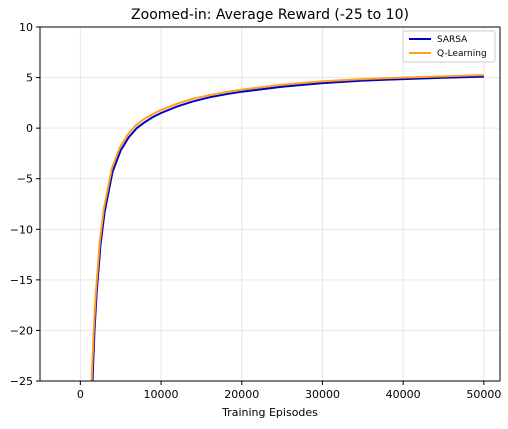  Describe the element at coordinates (483, 394) in the screenshot. I see `x-tick-label: 50000` at that location.